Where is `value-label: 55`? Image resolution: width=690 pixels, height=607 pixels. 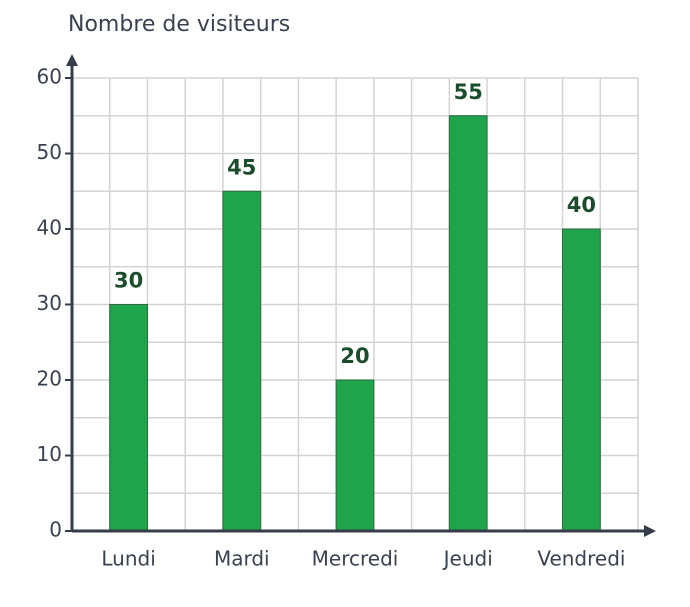
value-label: 55 is located at coordinates (468, 92).